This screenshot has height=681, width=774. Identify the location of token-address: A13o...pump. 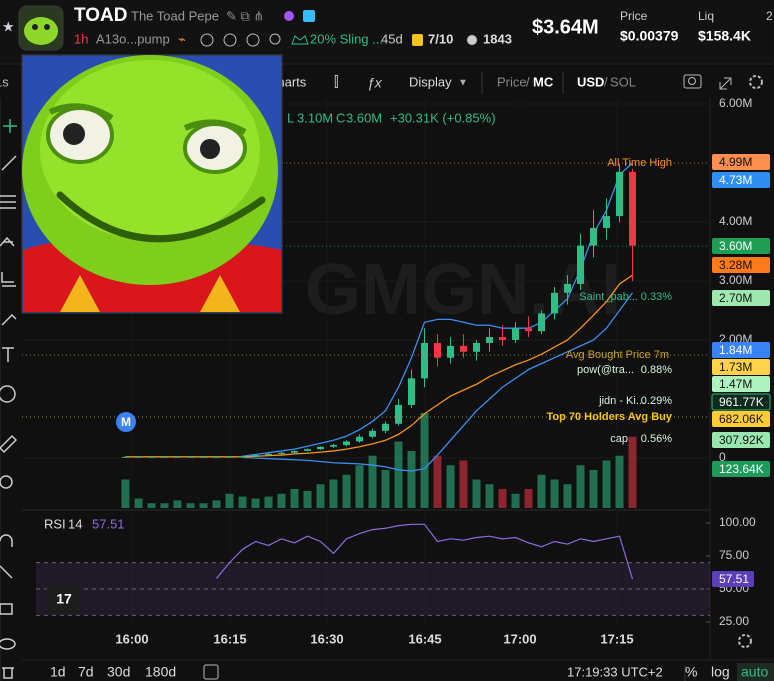
(133, 38).